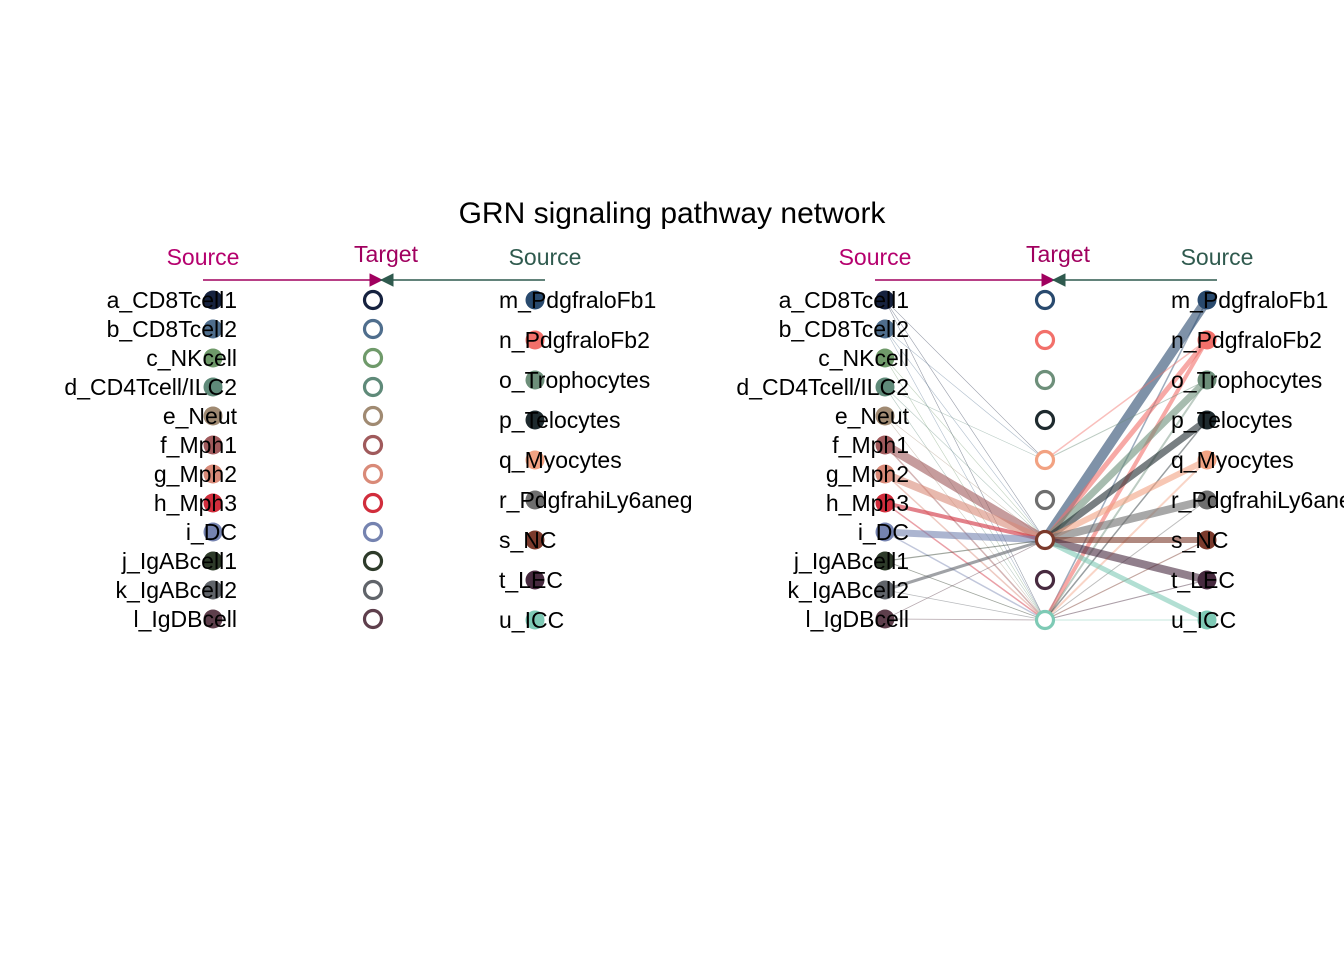 The height and width of the screenshot is (960, 1344). I want to click on source-label-o: o_Trophocytes, so click(574, 380).